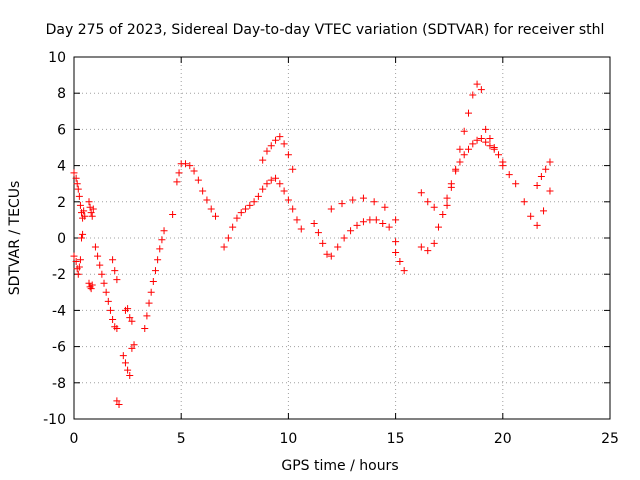  What do you see at coordinates (57, 58) in the screenshot?
I see `y-tick-label: 10` at bounding box center [57, 58].